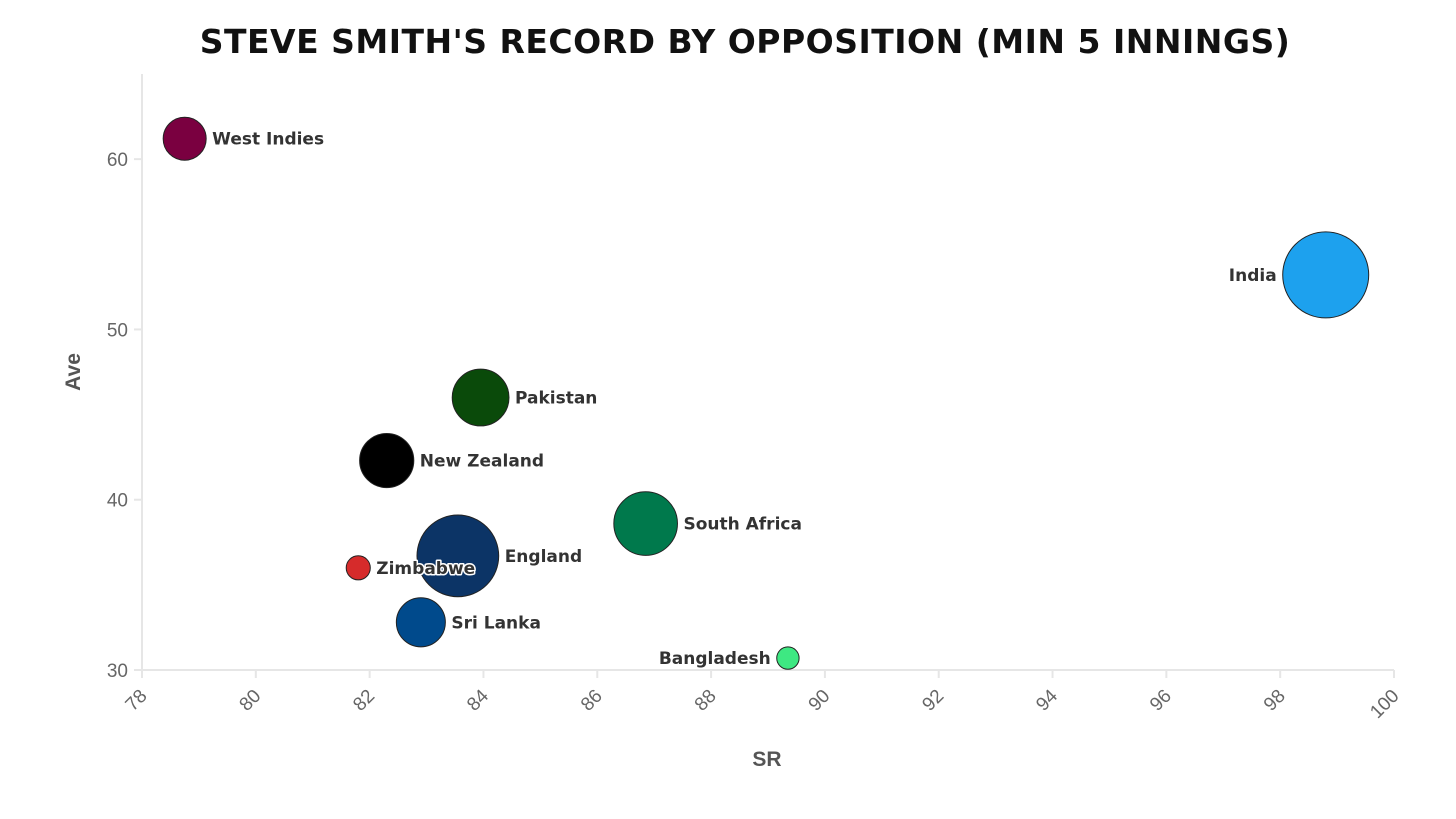 Image resolution: width=1456 pixels, height=819 pixels. Describe the element at coordinates (184, 138) in the screenshot. I see `bubble-west-indies` at that location.